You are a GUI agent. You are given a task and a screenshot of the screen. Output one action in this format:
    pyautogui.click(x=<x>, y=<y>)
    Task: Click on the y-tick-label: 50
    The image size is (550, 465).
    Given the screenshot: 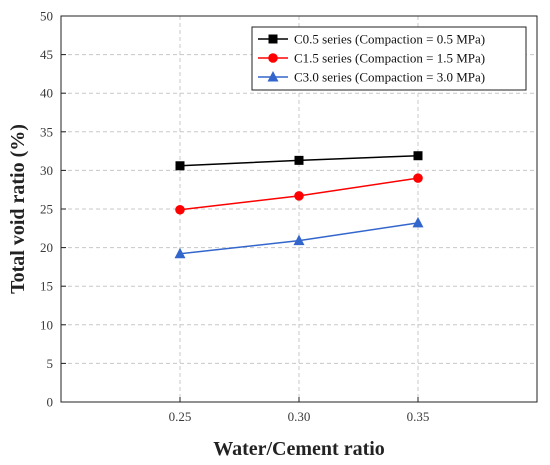 What is the action you would take?
    pyautogui.click(x=46, y=16)
    